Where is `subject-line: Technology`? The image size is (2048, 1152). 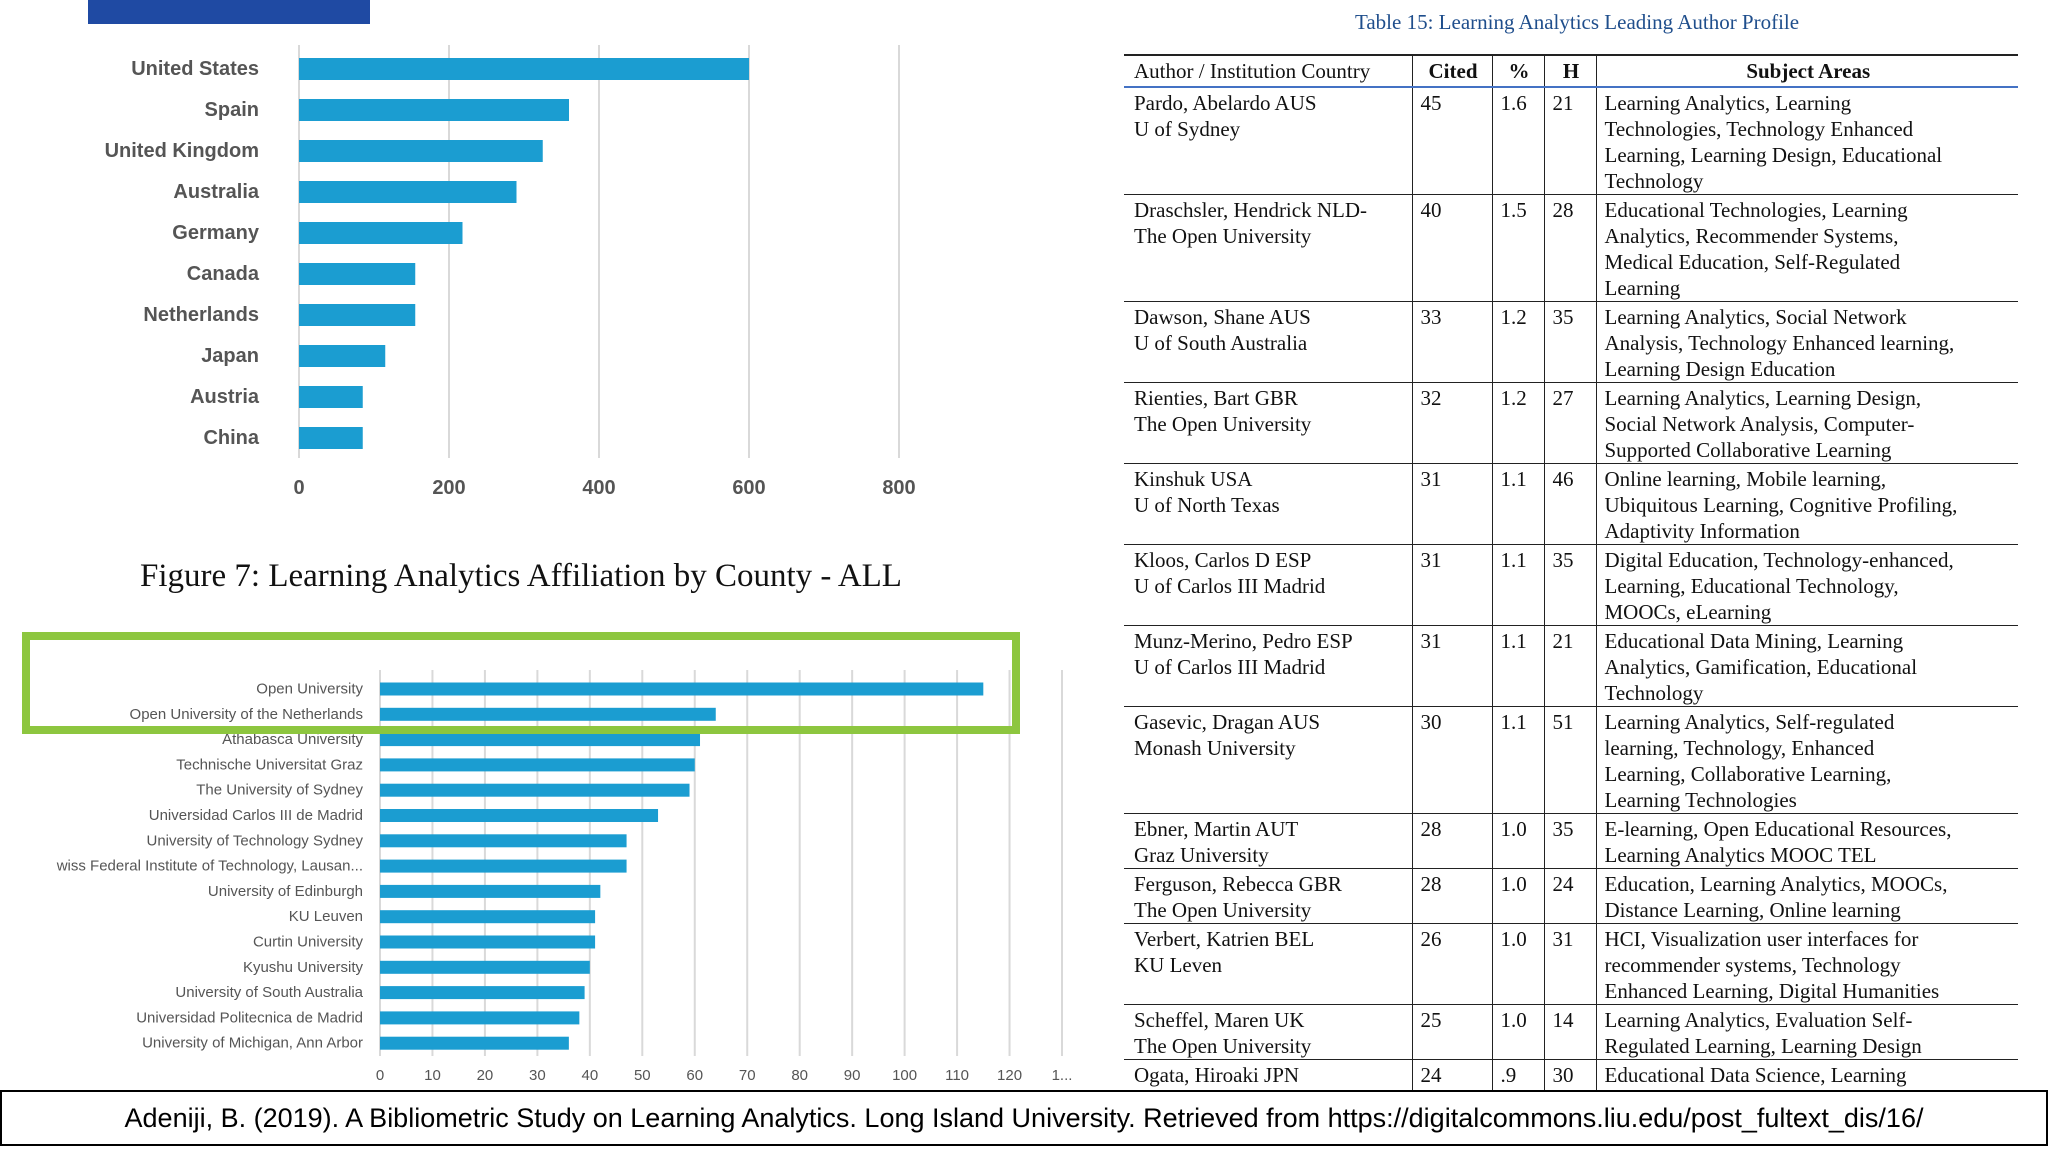
subject-line: Technology is located at coordinates (1654, 693).